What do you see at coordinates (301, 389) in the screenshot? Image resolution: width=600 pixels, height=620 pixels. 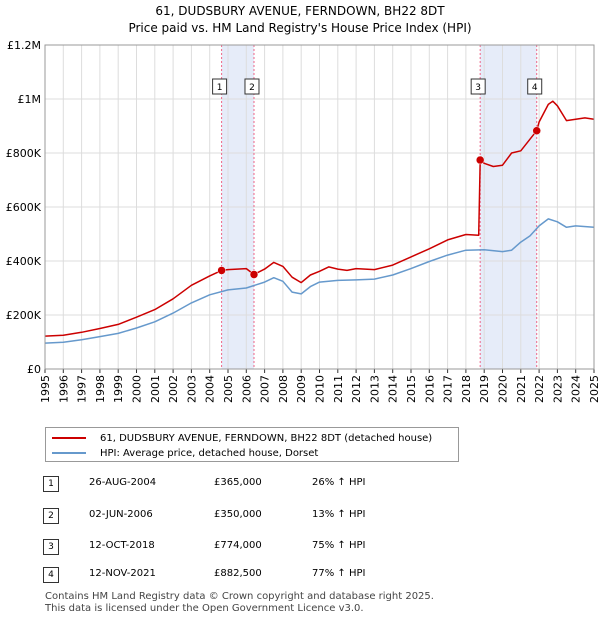 I see `x-tick-label: 2009` at bounding box center [301, 389].